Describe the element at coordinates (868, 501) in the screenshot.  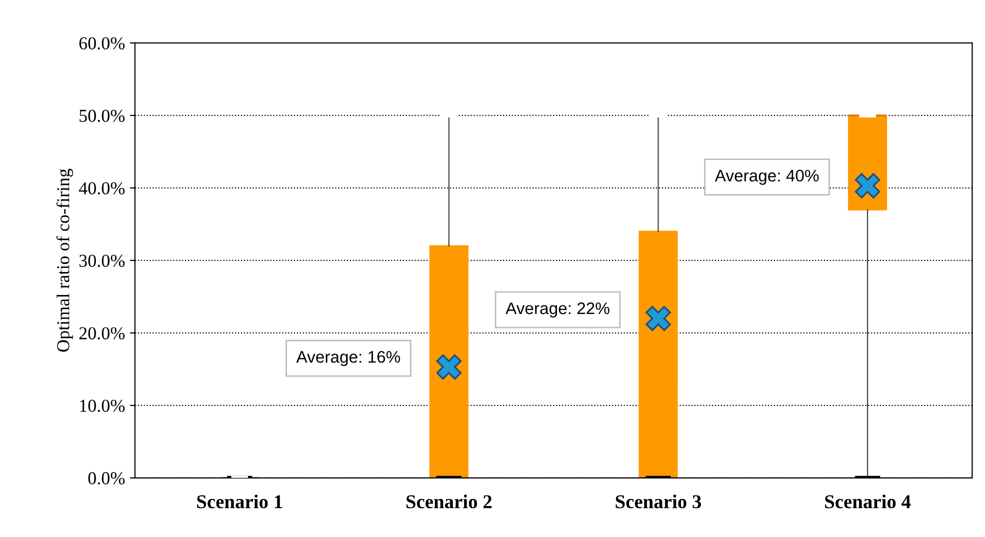
I see `x-tick-label: Scenario 4` at that location.